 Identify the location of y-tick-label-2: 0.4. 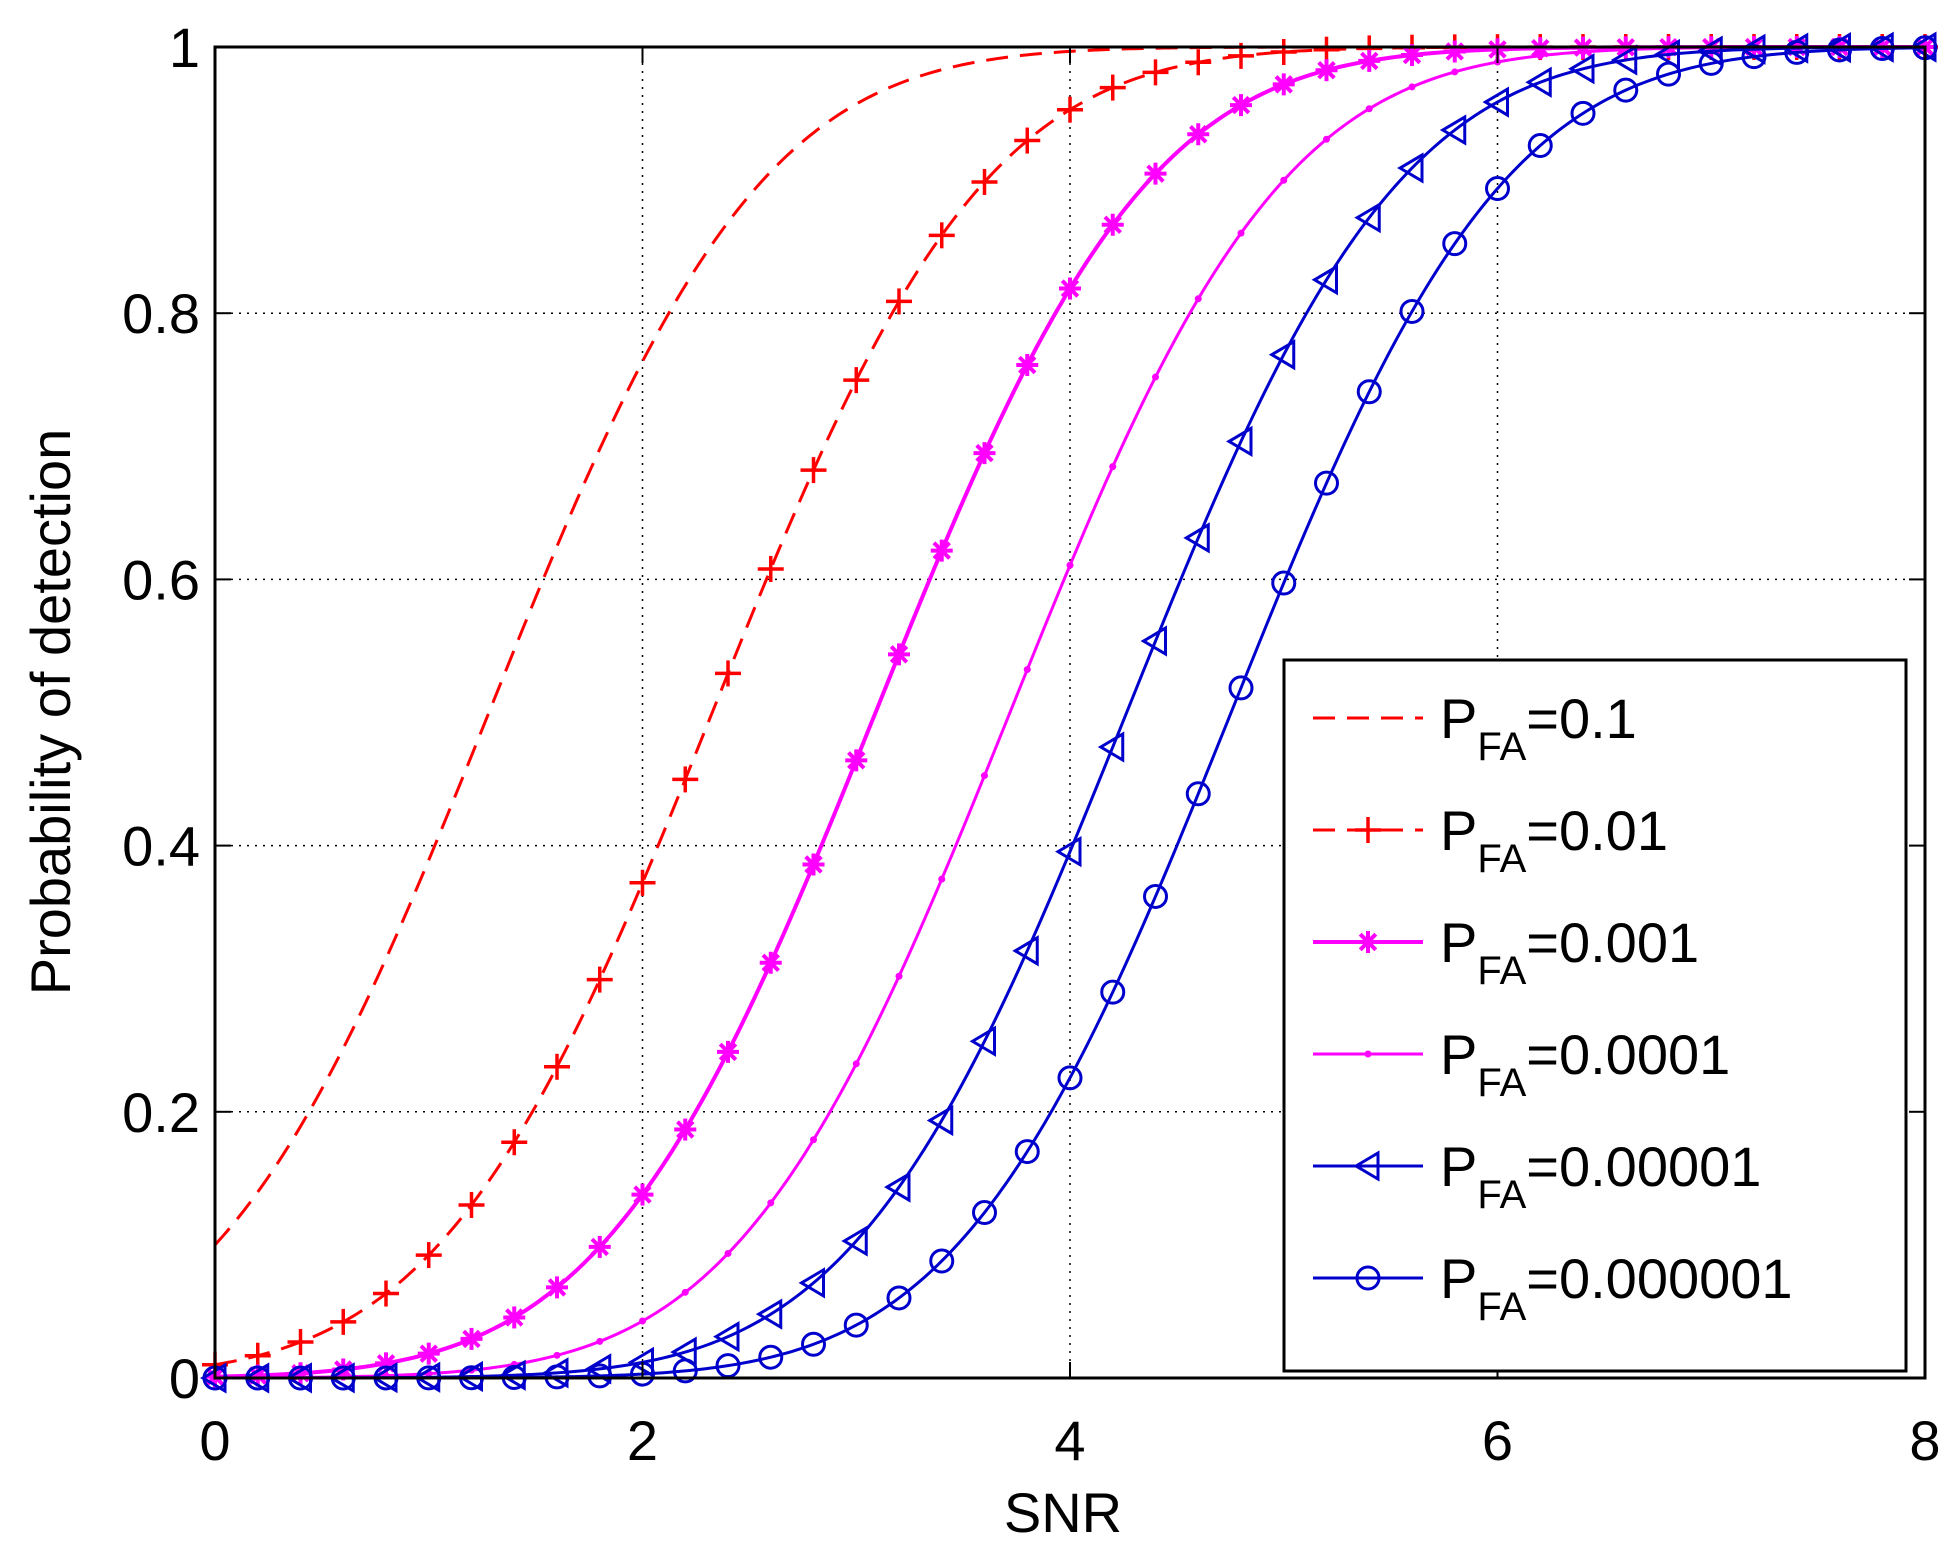
(161, 846).